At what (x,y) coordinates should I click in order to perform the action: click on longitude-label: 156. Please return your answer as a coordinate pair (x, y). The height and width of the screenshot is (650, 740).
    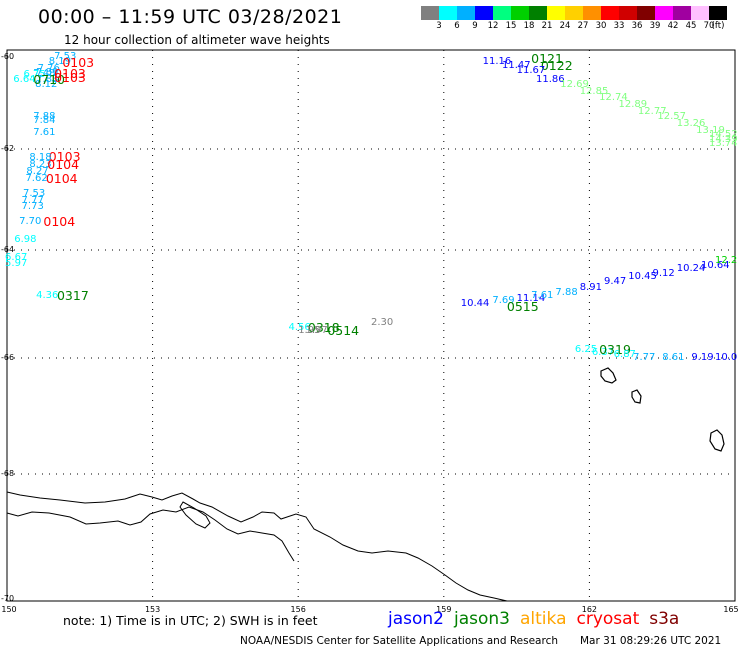
    Looking at the image, I should click on (298, 609).